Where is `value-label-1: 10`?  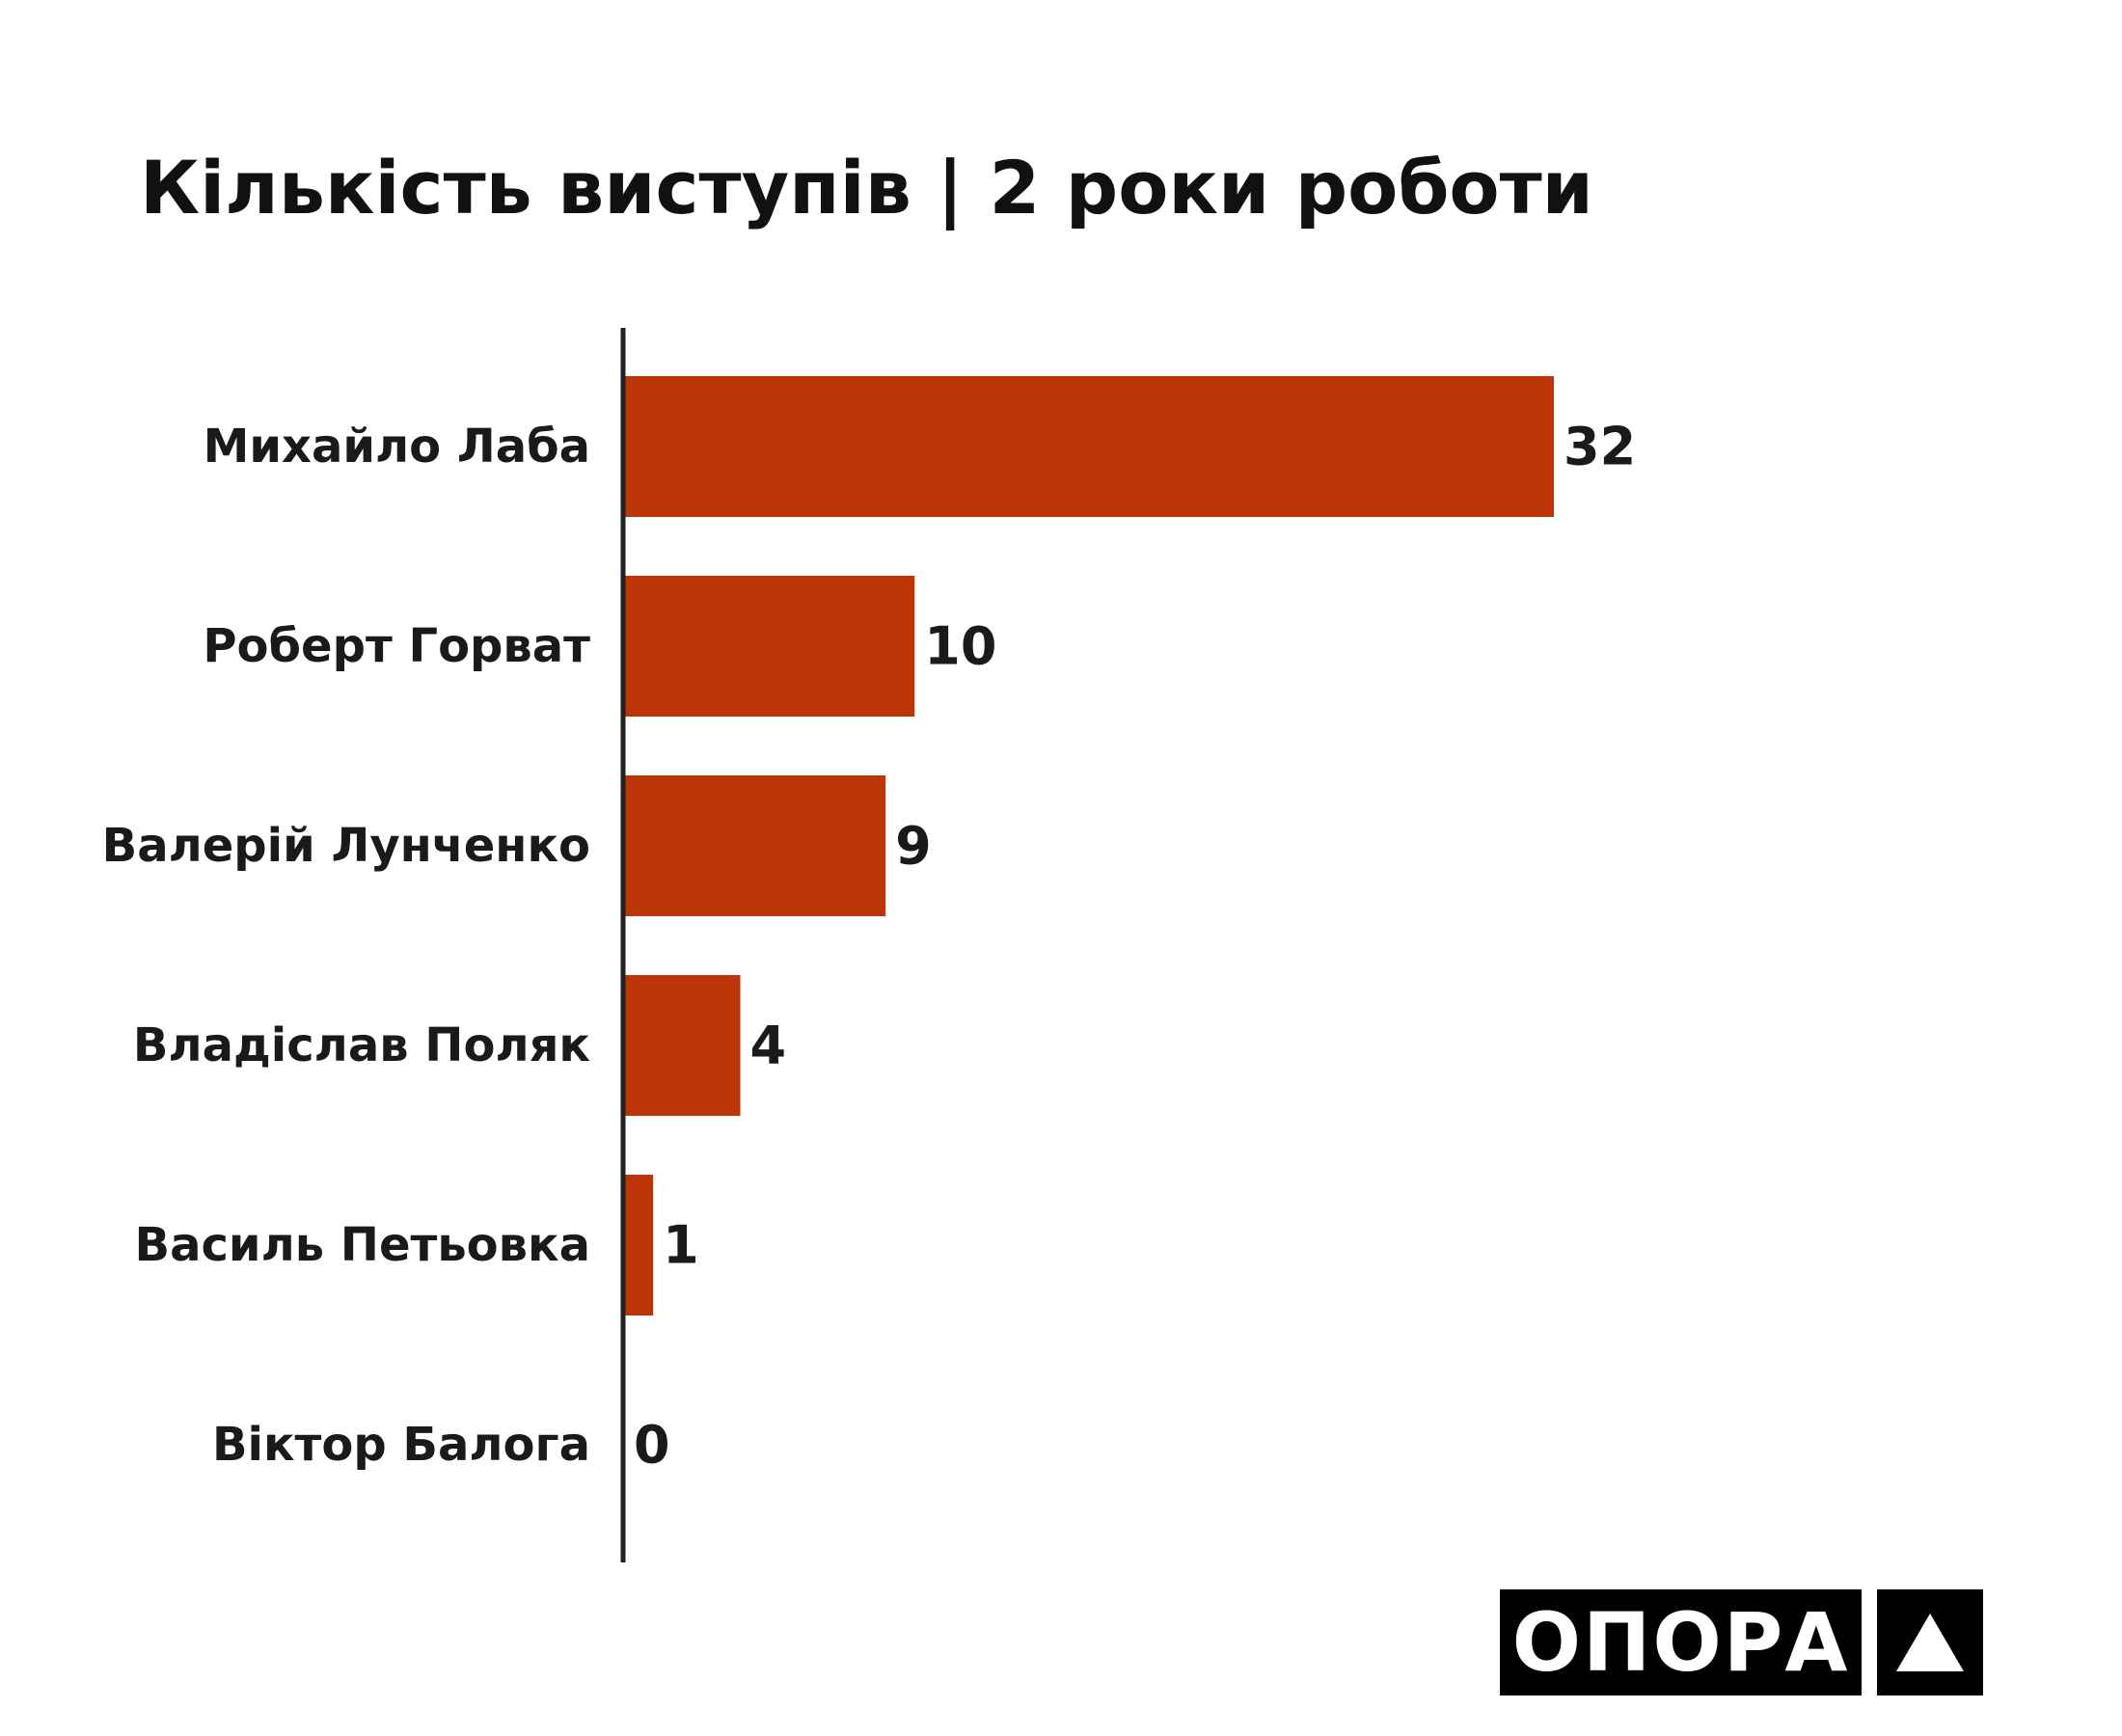
value-label-1: 10 is located at coordinates (960, 646).